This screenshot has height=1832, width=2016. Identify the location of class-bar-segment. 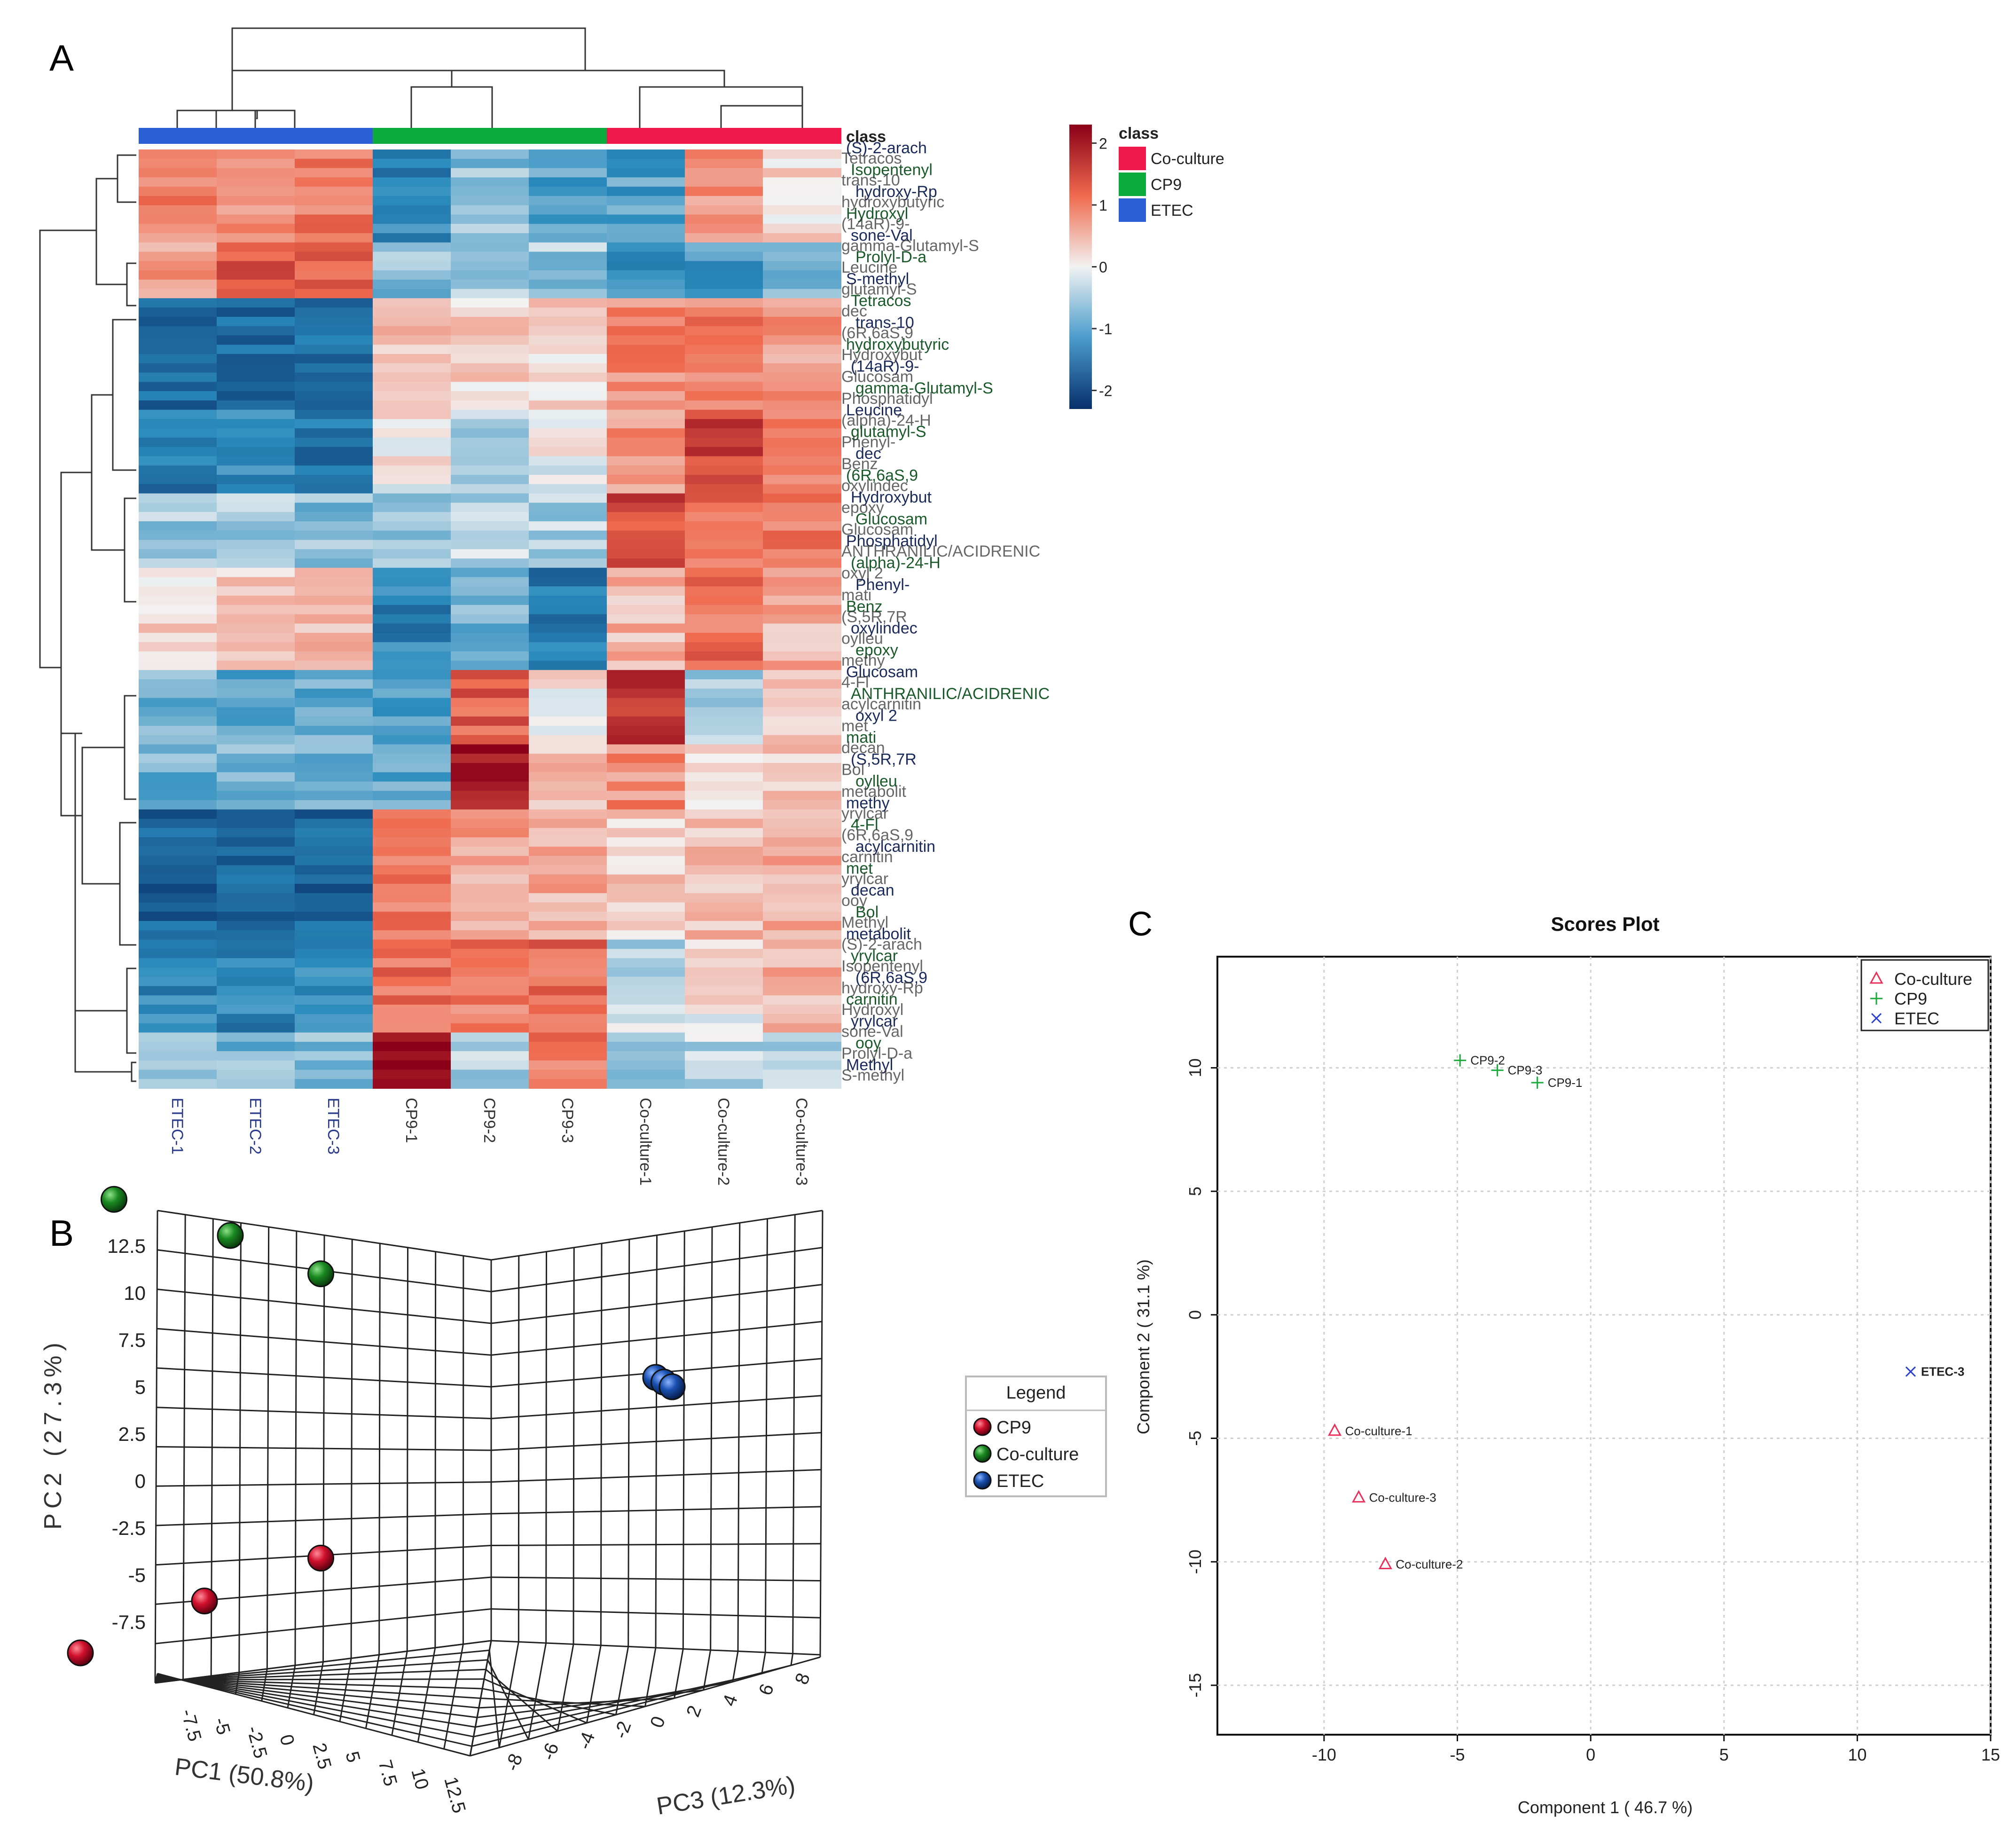
(412, 136).